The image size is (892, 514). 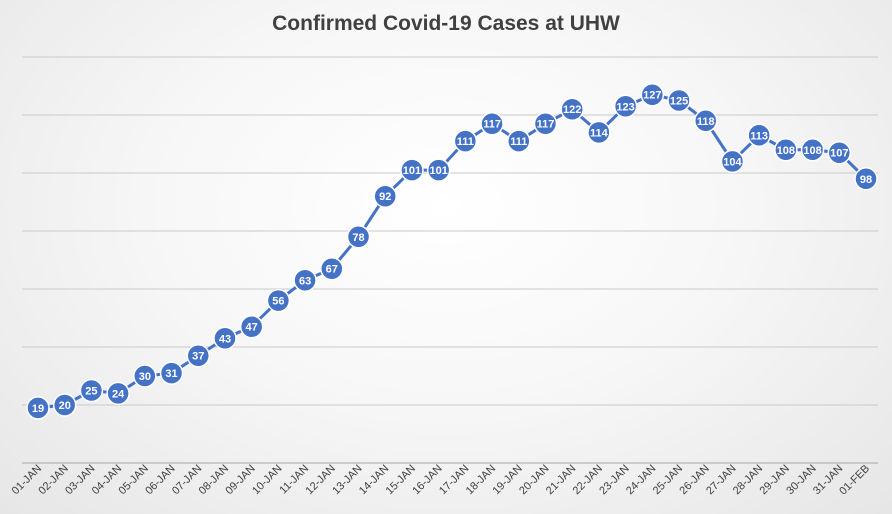 I want to click on data-label: 104, so click(x=732, y=162).